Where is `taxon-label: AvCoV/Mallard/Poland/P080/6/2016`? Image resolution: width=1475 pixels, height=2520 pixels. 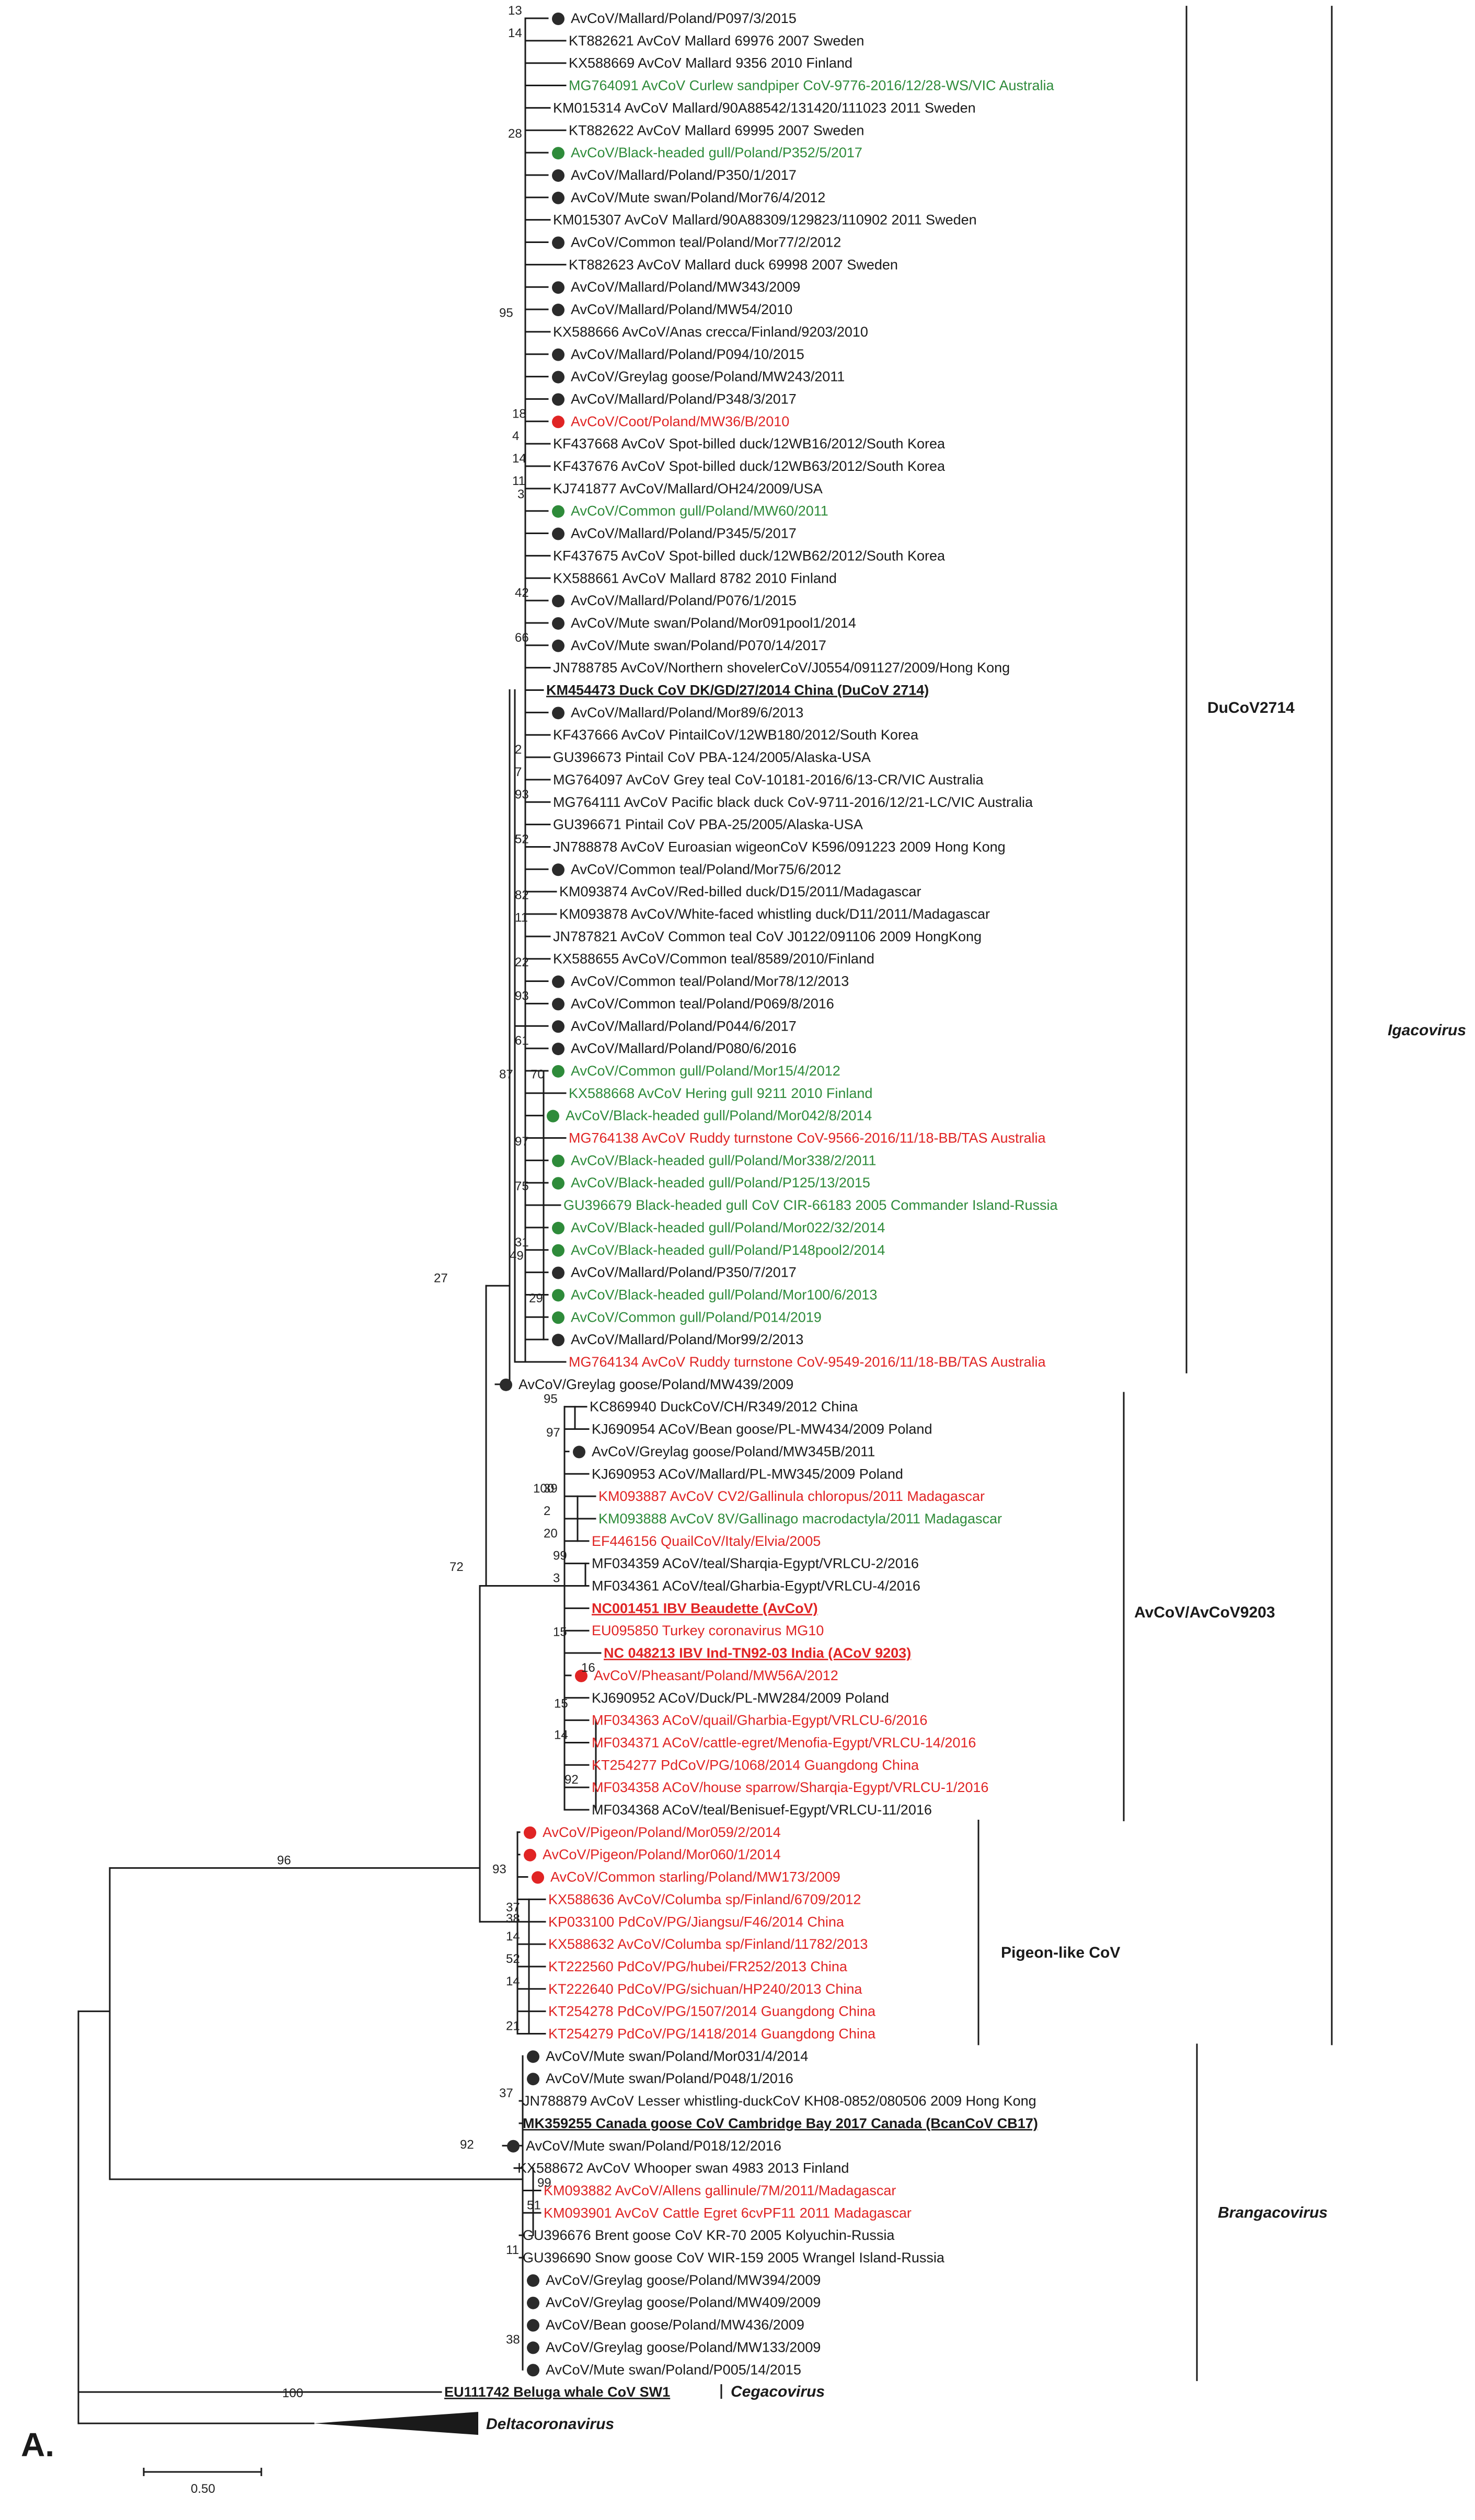 taxon-label: AvCoV/Mallard/Poland/P080/6/2016 is located at coordinates (684, 1048).